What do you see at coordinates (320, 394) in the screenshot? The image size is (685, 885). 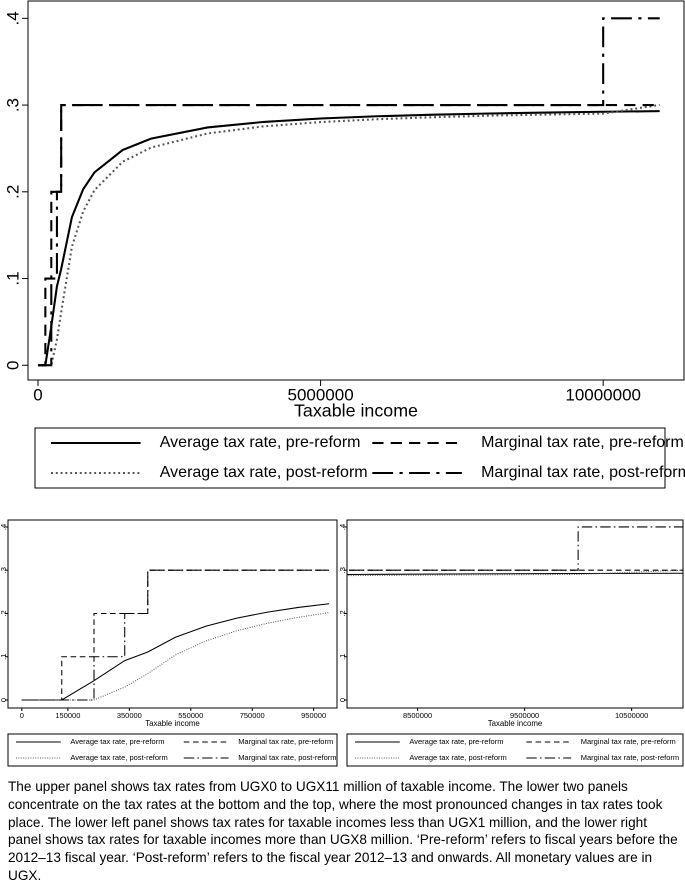 I see `x-tick-label: 5000000` at bounding box center [320, 394].